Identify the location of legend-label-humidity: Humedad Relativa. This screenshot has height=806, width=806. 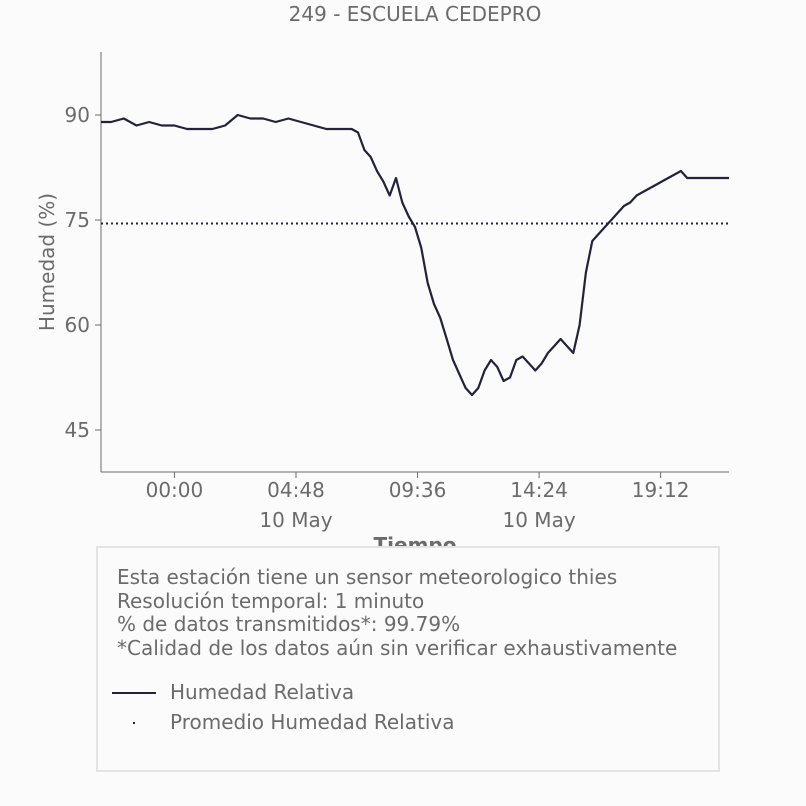
(262, 692).